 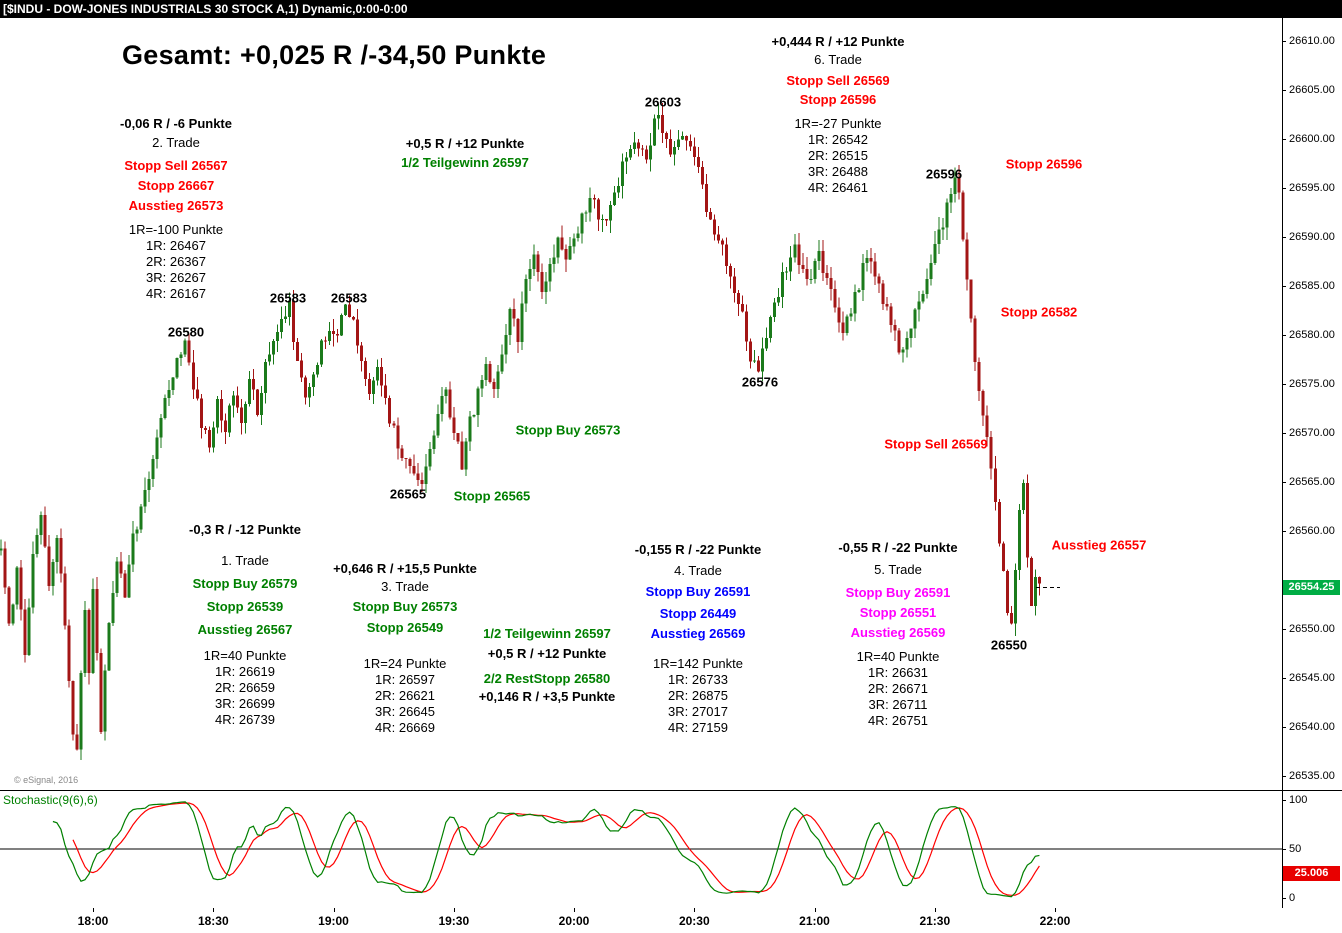 What do you see at coordinates (1039, 312) in the screenshot?
I see `stopp-26582-label: Stopp 26582` at bounding box center [1039, 312].